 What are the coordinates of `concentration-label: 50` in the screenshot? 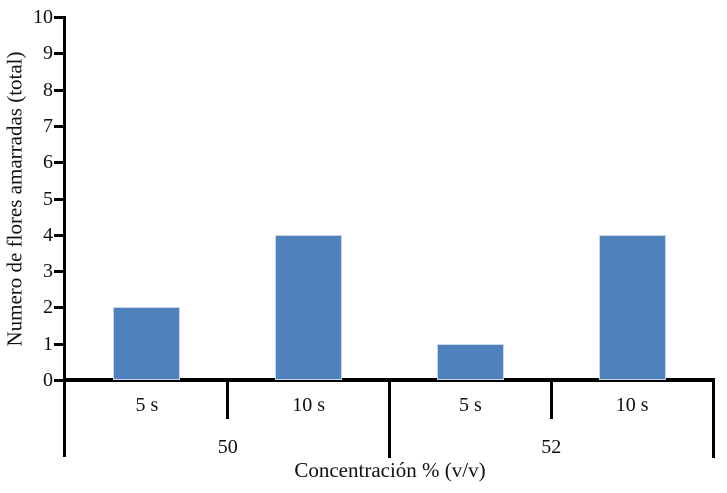 It's located at (227, 447).